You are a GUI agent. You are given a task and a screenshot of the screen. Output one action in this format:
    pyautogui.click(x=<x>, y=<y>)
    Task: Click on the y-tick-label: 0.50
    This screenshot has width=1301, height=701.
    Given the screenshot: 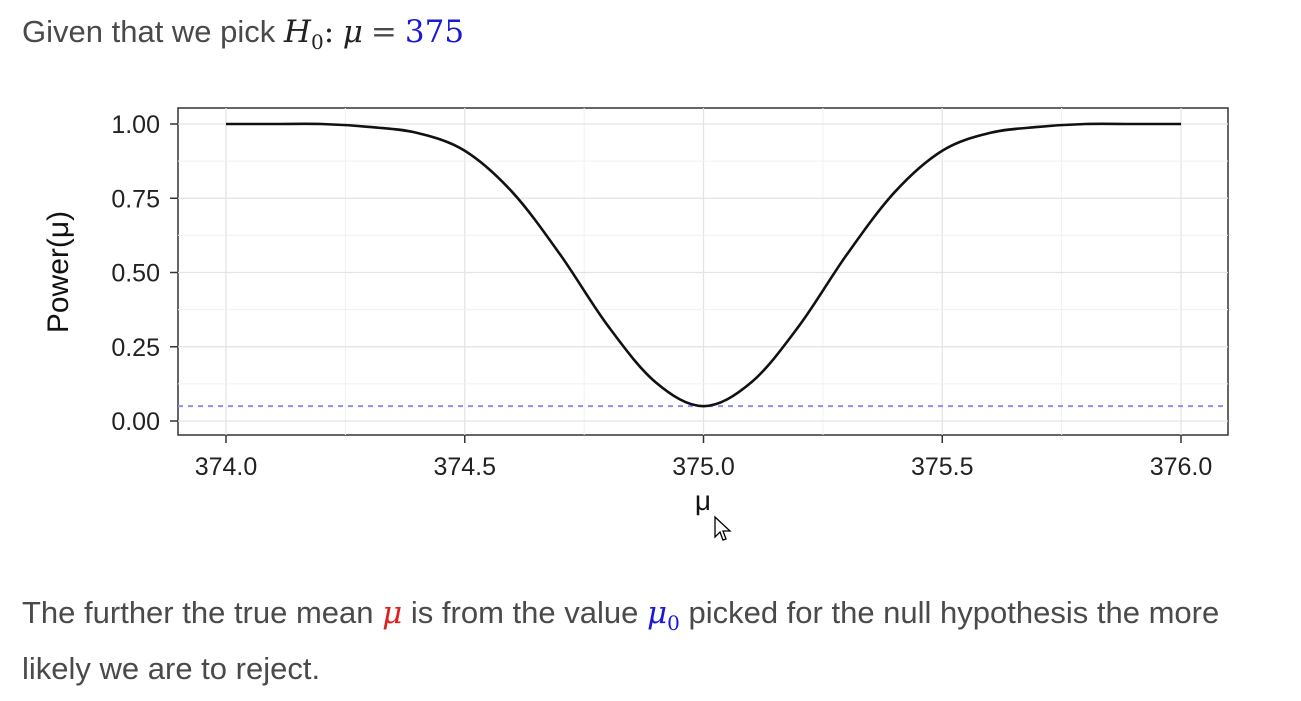 What is the action you would take?
    pyautogui.click(x=135, y=274)
    